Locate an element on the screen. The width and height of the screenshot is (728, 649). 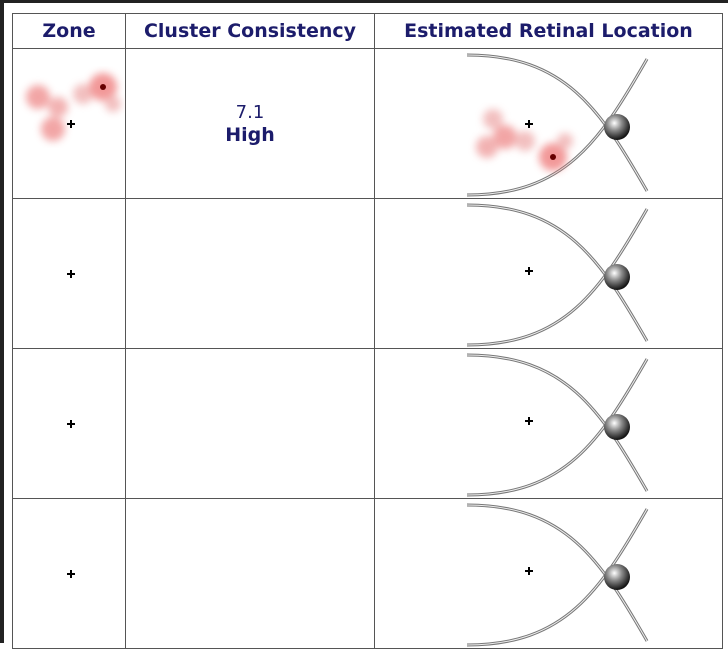
header-cell: Cluster Consistency is located at coordinates (250, 31).